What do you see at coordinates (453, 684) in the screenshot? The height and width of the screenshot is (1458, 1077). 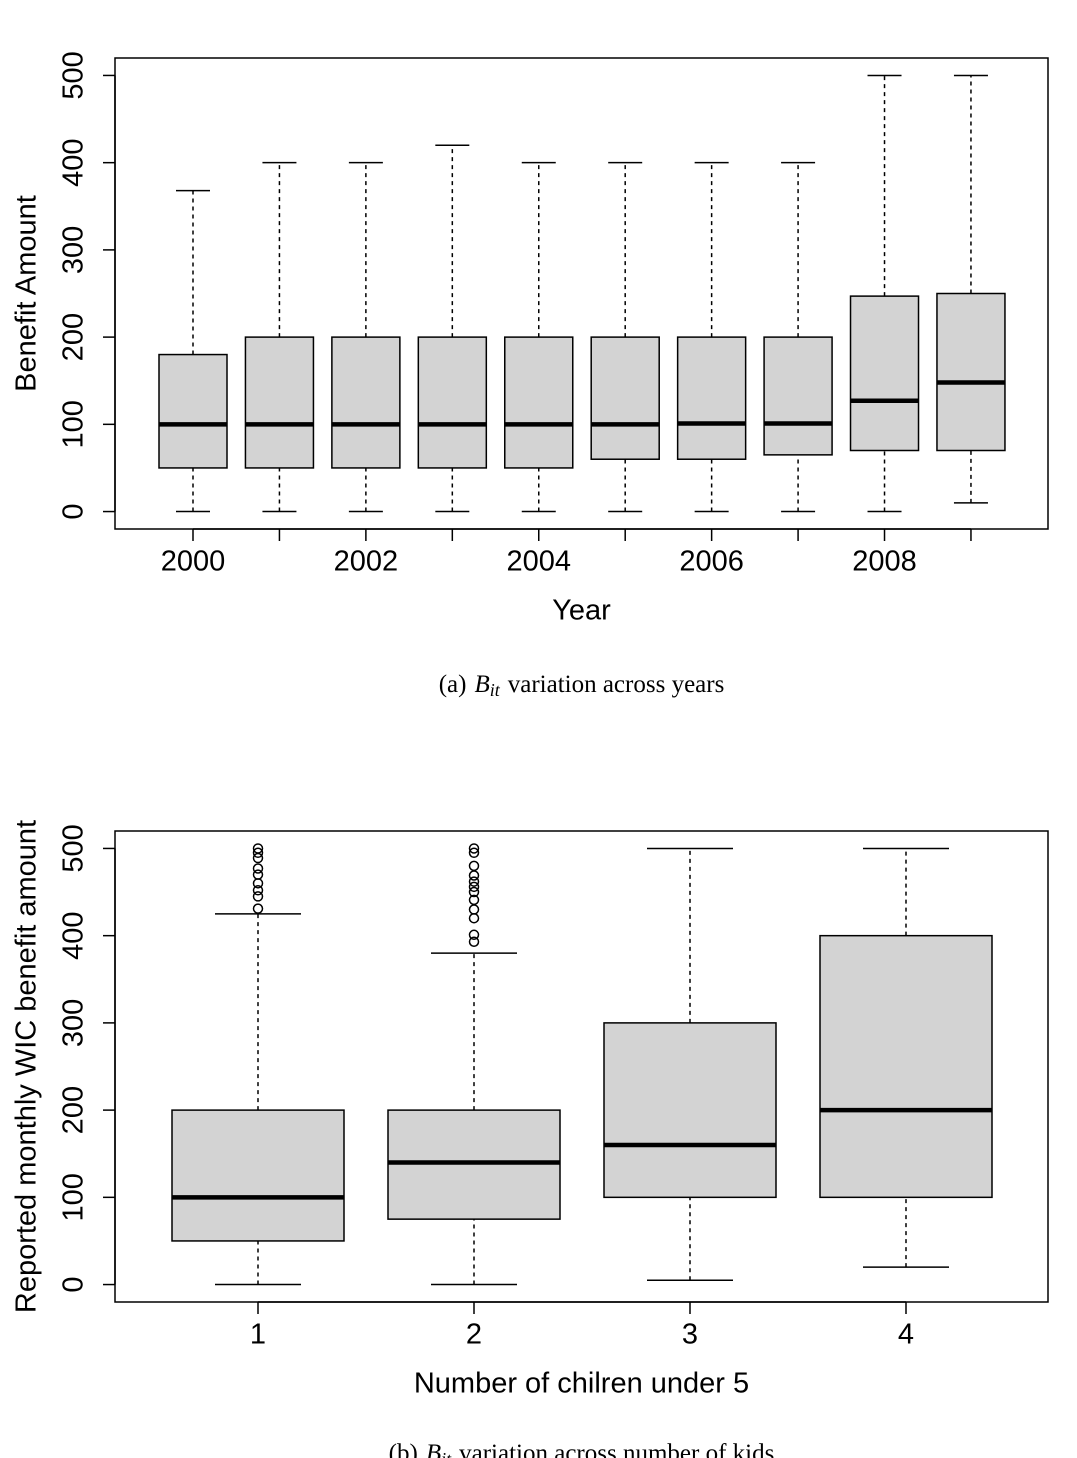 I see `caption-label: (a)` at bounding box center [453, 684].